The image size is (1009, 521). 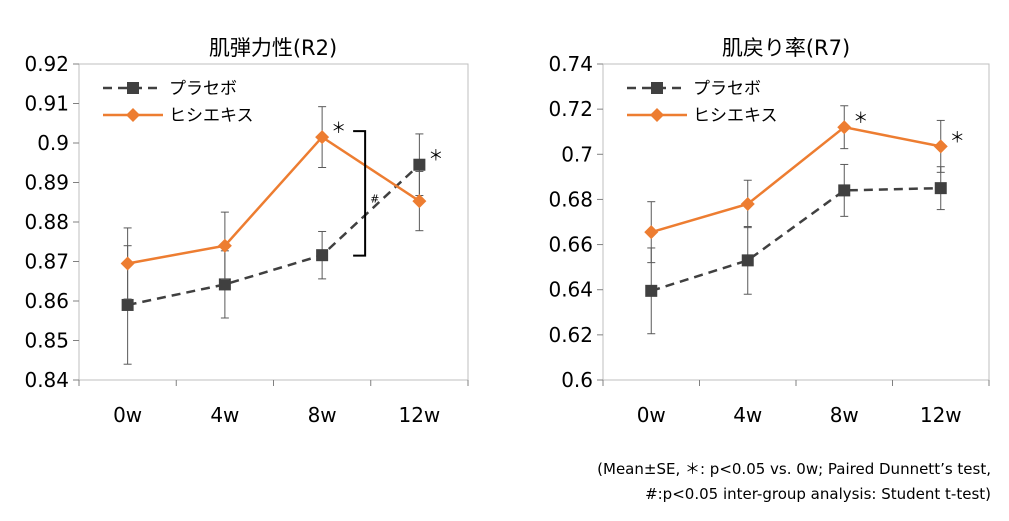 What do you see at coordinates (570, 64) in the screenshot?
I see `y-tick-label: 0.74` at bounding box center [570, 64].